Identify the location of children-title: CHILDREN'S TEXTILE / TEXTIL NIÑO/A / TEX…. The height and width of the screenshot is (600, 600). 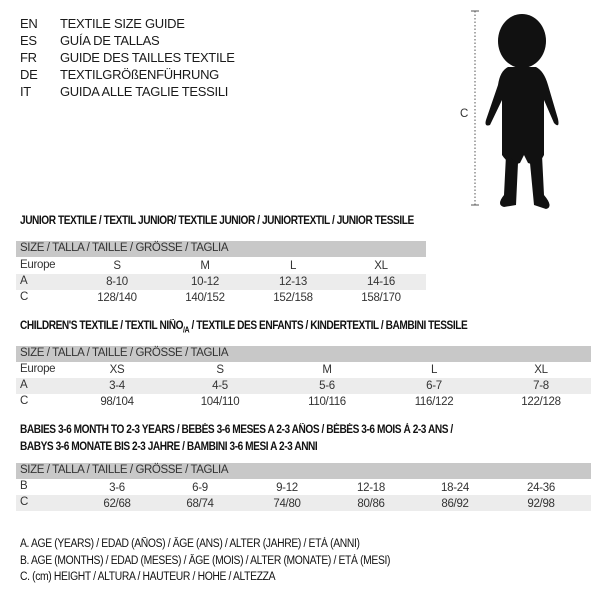
(244, 327).